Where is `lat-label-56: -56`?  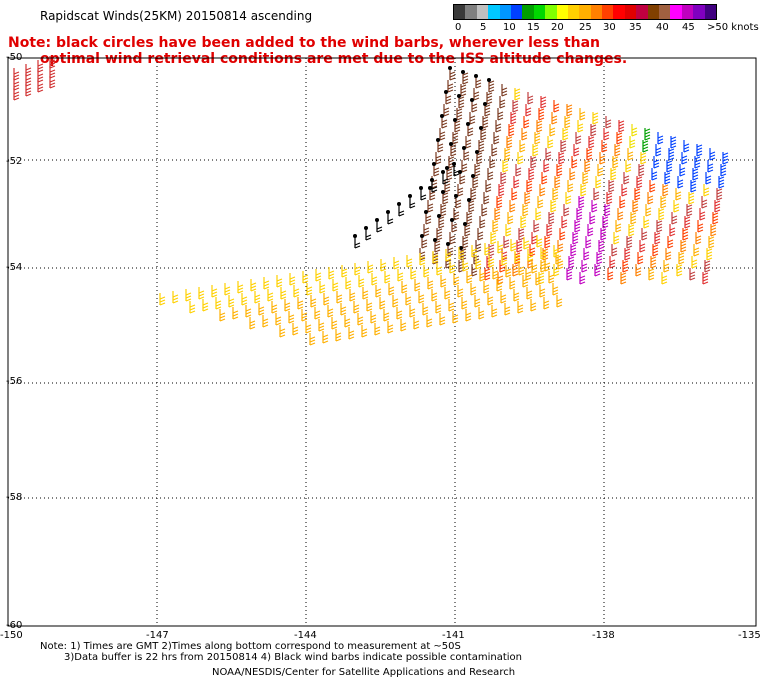 lat-label-56: -56 is located at coordinates (14, 381).